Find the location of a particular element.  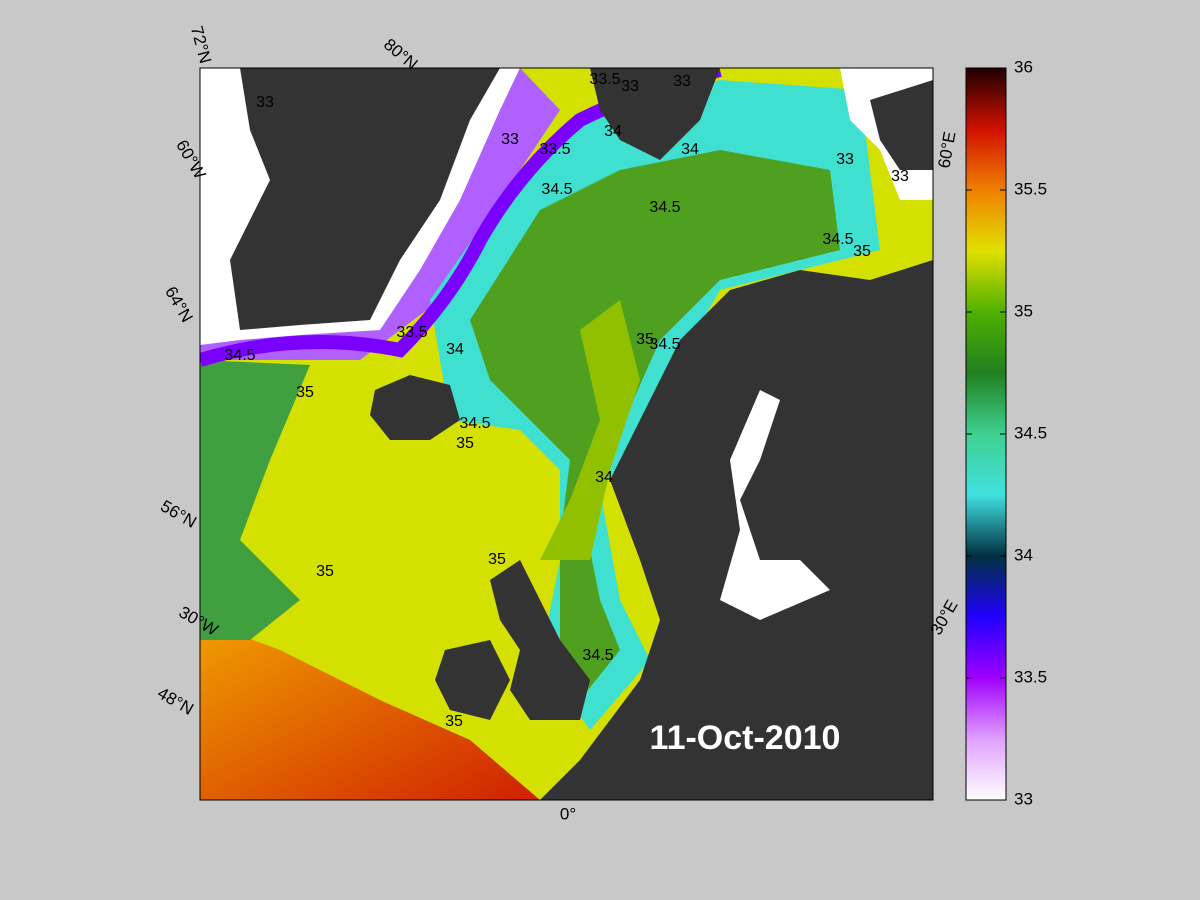

graticule-label: 56°N is located at coordinates (178, 513).